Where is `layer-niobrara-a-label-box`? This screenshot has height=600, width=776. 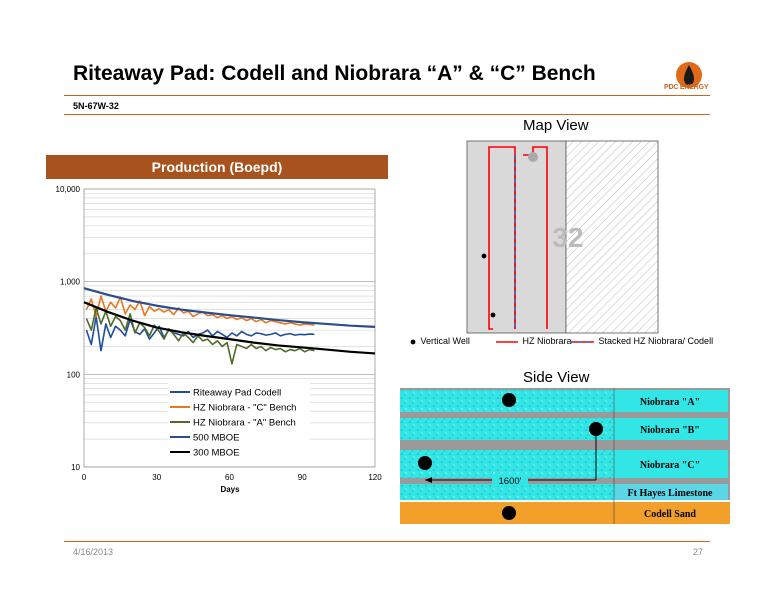
layer-niobrara-a-label-box is located at coordinates (671, 401).